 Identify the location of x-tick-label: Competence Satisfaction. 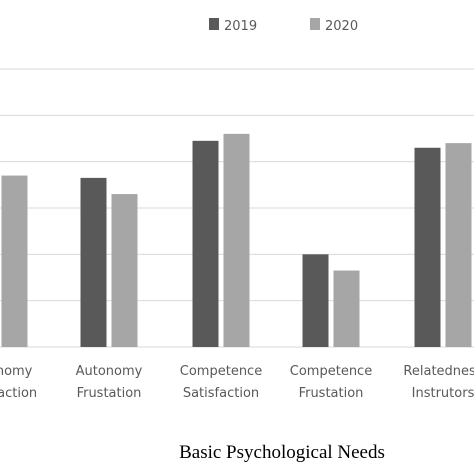
(221, 382).